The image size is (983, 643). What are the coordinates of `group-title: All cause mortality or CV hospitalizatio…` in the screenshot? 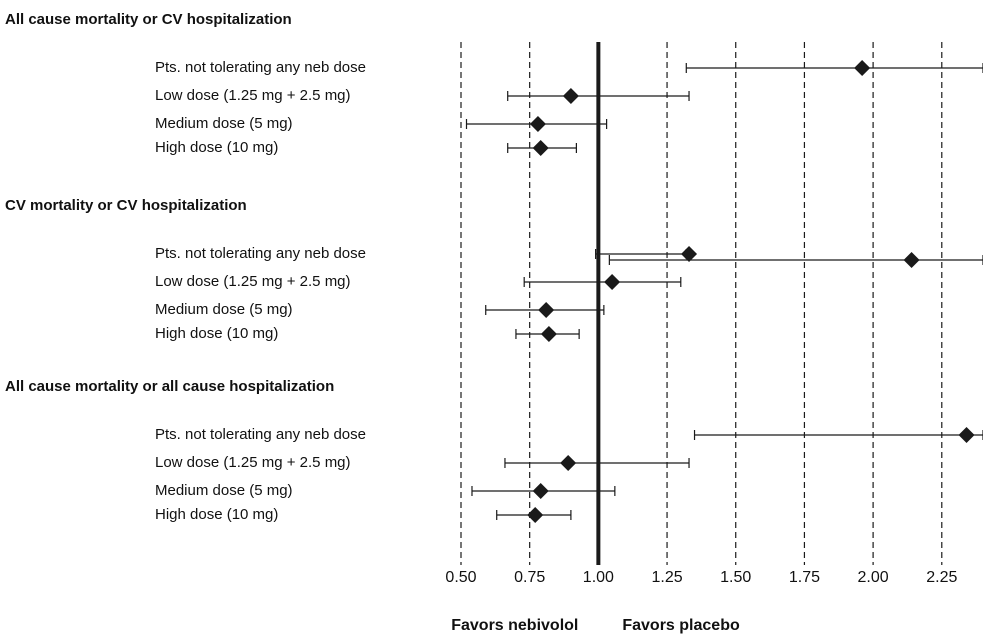 It's located at (148, 19).